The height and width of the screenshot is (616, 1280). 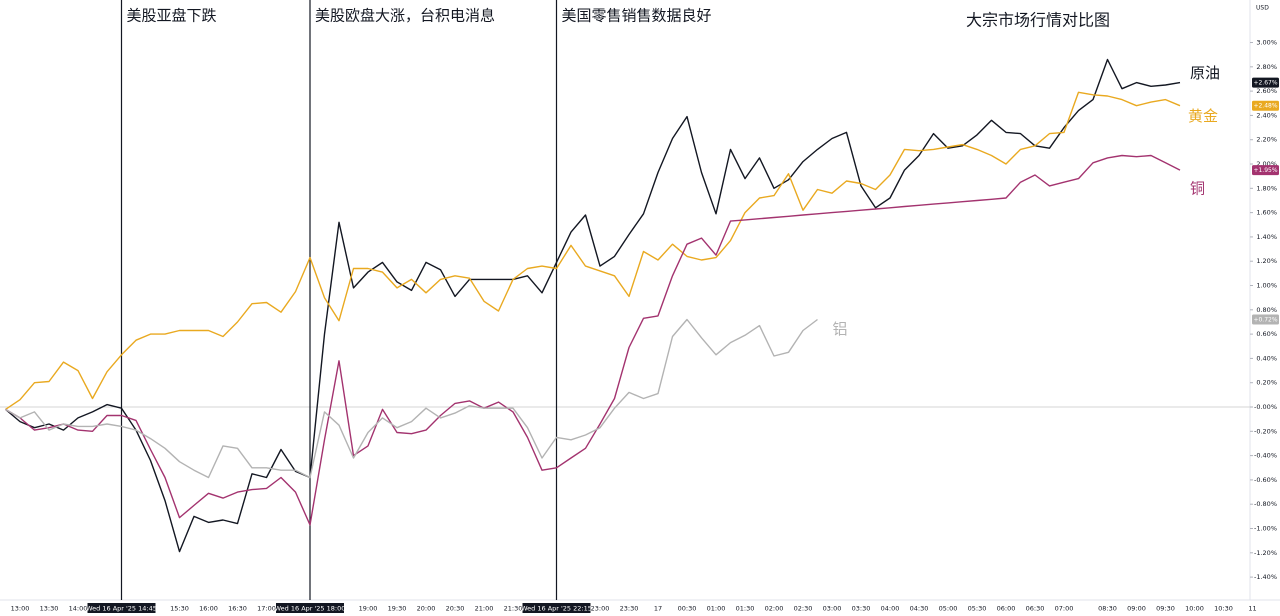 I want to click on annotation: 美股亚盘下跌, so click(x=172, y=16).